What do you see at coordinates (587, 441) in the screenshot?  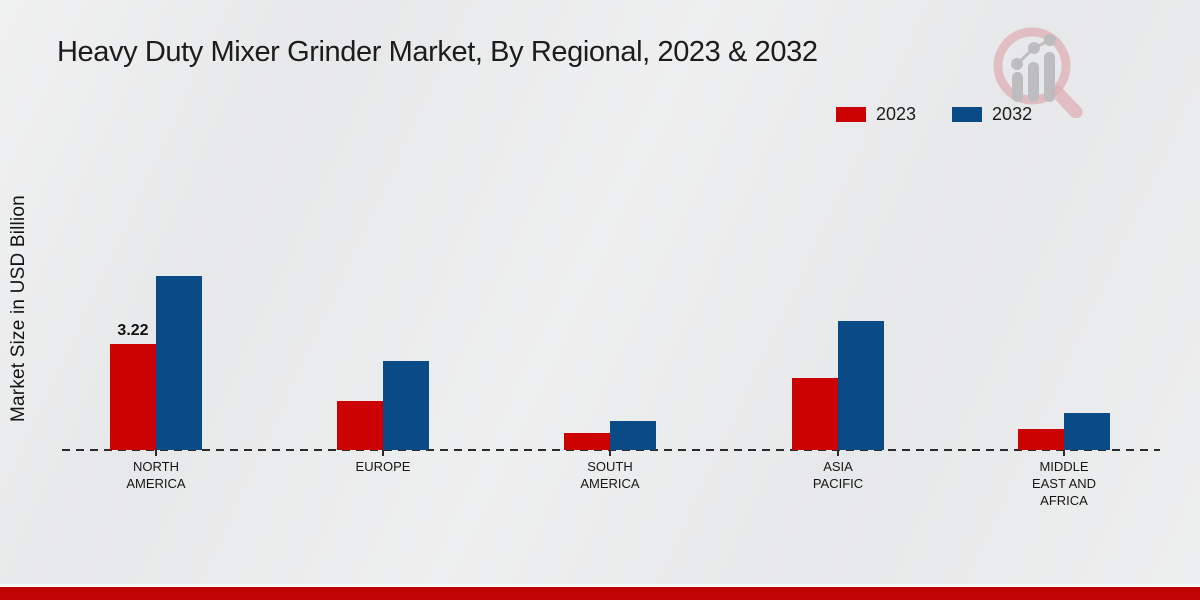 I see `bar-2023-south-america` at bounding box center [587, 441].